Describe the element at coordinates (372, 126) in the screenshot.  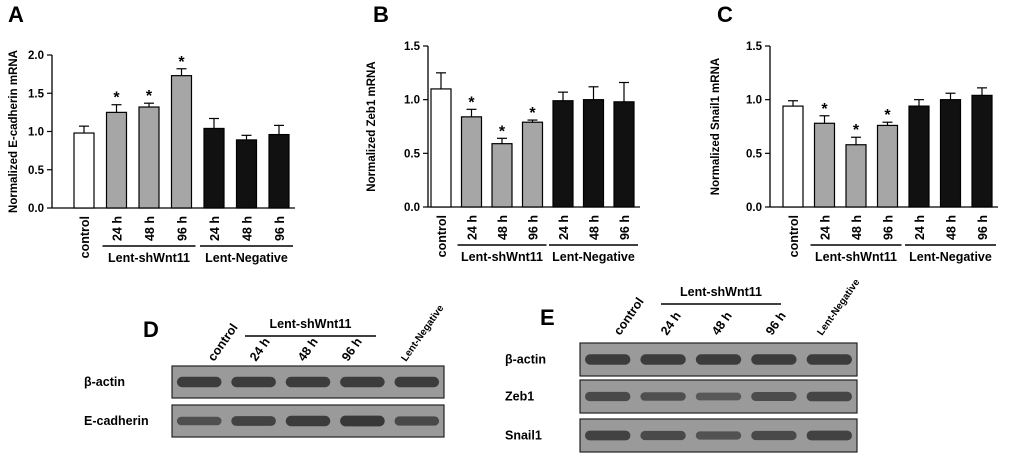
I see `y-axis-label: Normalized Zeb1 mRNA` at that location.